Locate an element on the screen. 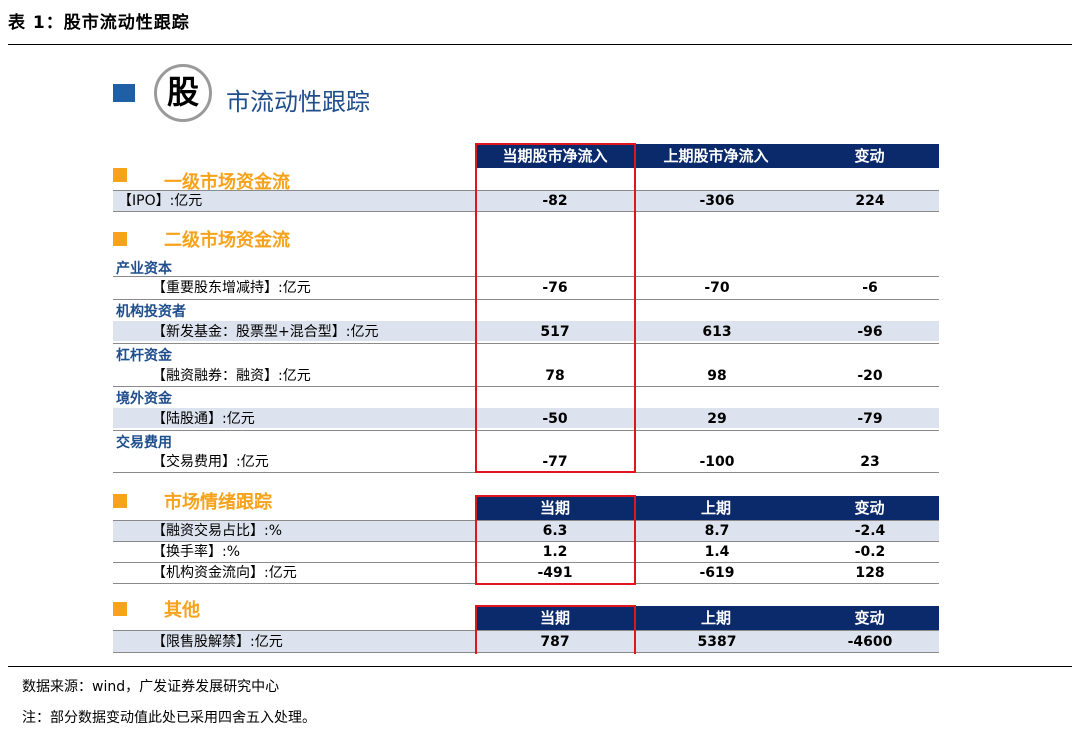 The height and width of the screenshot is (738, 1080). cell-current: 6.3 is located at coordinates (555, 531).